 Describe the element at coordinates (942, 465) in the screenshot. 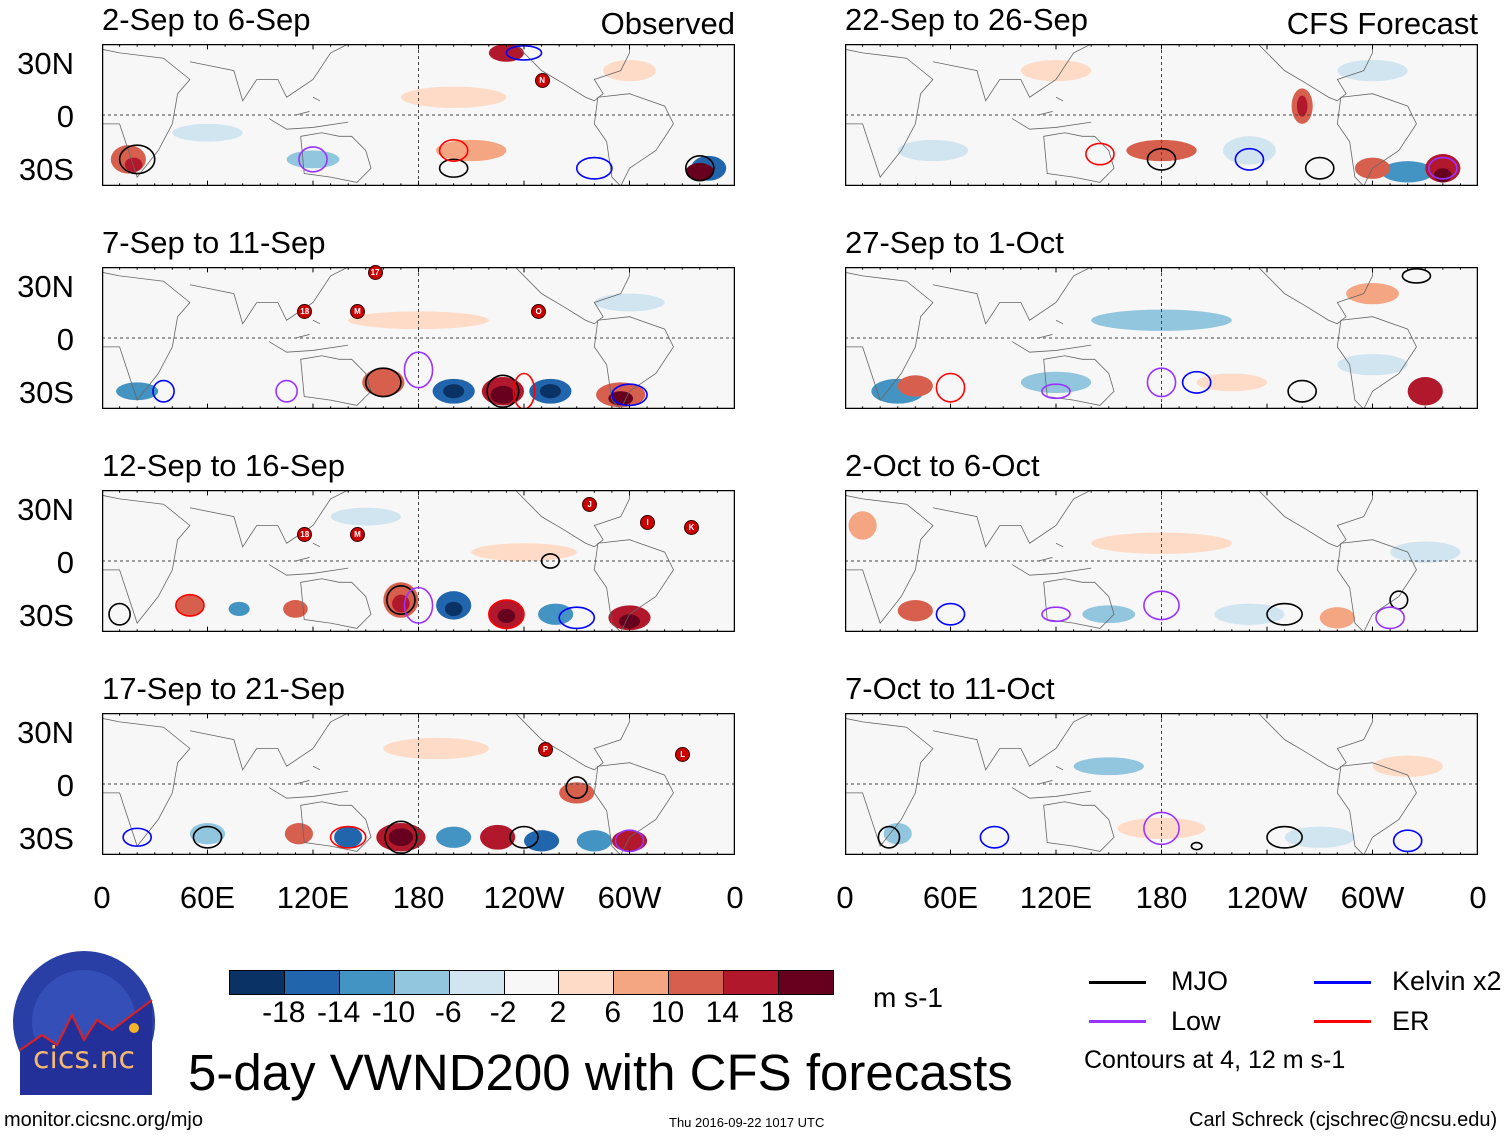

I see `panel-title: 2-Oct to 6-Oct` at that location.